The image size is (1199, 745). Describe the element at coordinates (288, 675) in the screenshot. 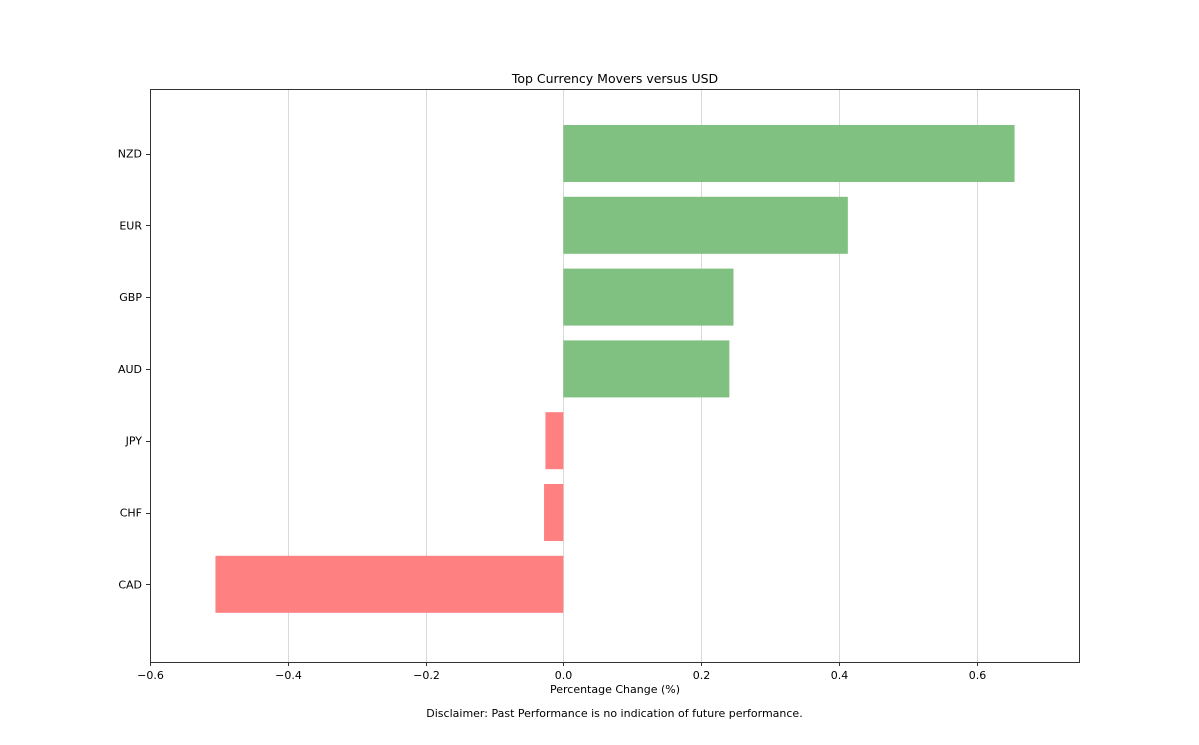

I see `x-tick-label: −0.4` at that location.